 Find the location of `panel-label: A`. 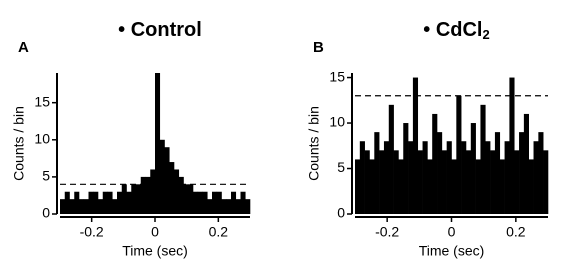

panel-label: A is located at coordinates (23, 47).